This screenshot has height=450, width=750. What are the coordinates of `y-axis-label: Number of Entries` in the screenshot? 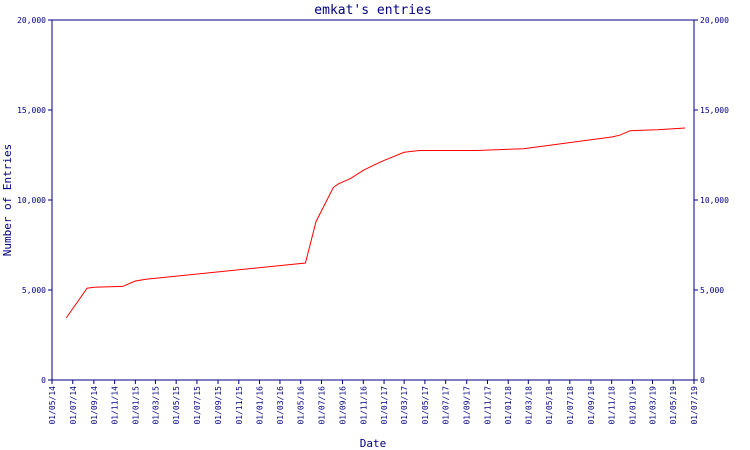 It's located at (7, 200).